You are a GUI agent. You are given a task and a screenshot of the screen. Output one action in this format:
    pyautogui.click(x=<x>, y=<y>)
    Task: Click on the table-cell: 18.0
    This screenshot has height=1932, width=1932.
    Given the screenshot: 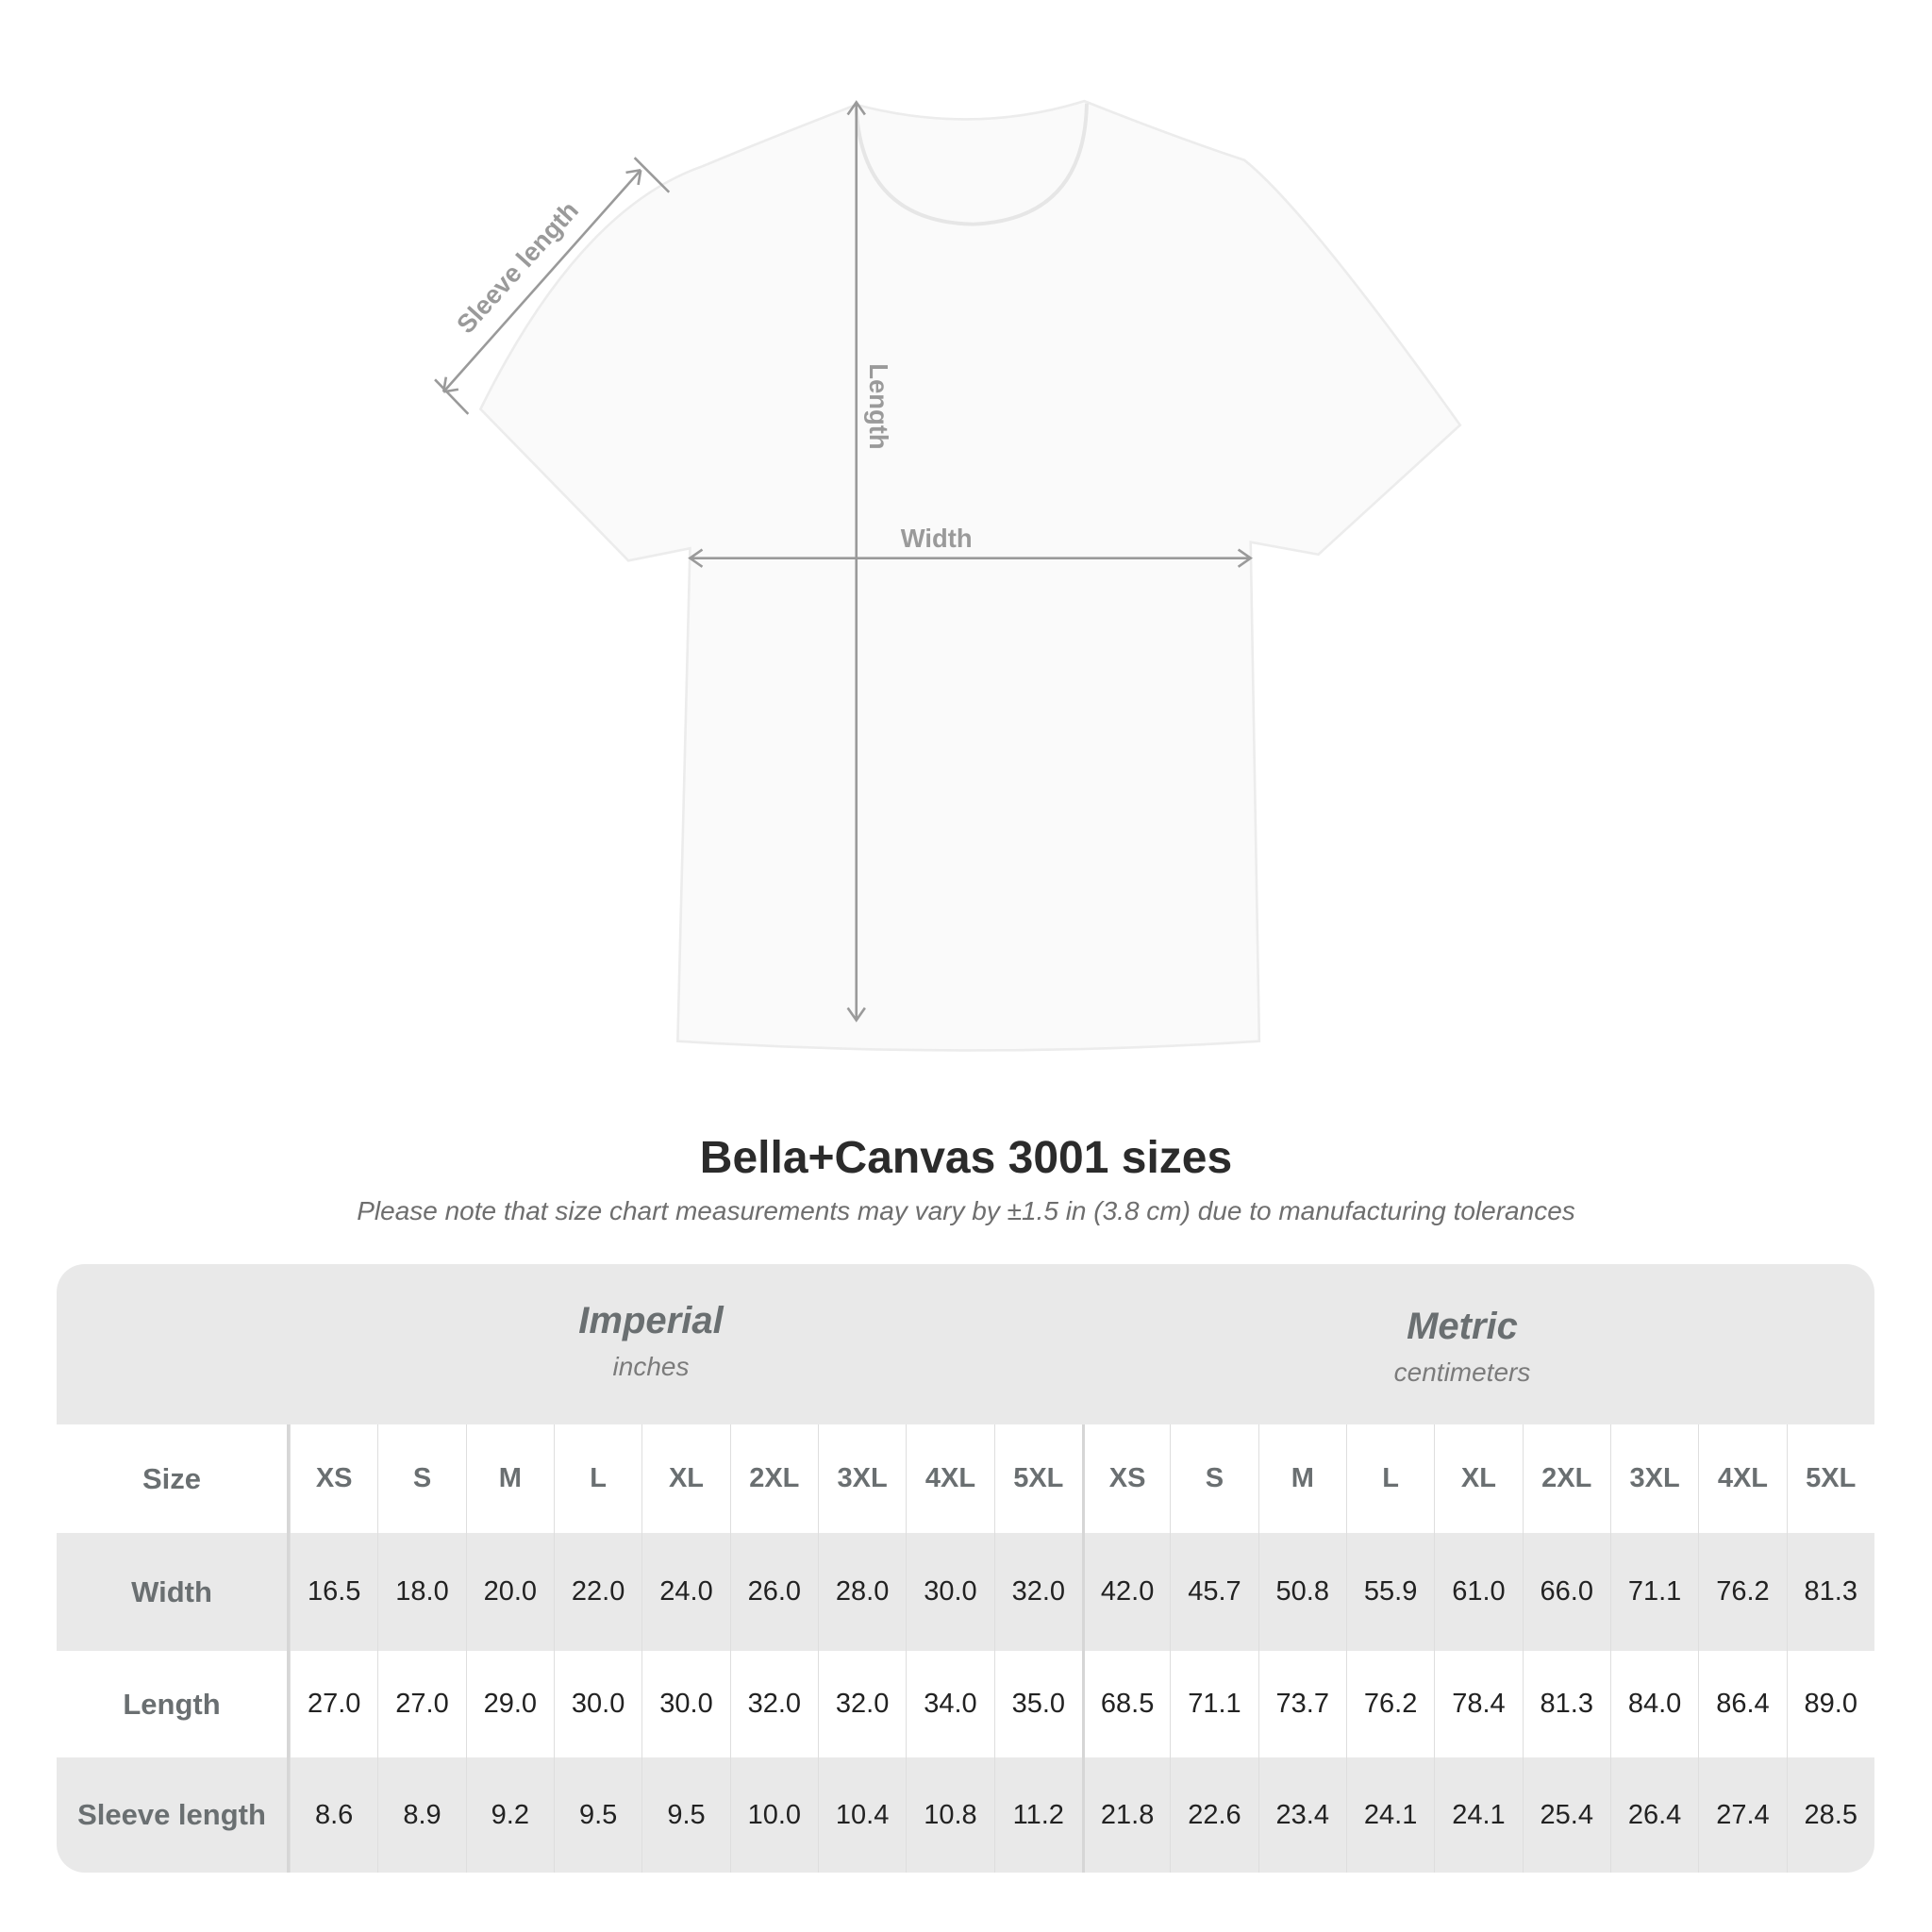 What is the action you would take?
    pyautogui.click(x=421, y=1592)
    